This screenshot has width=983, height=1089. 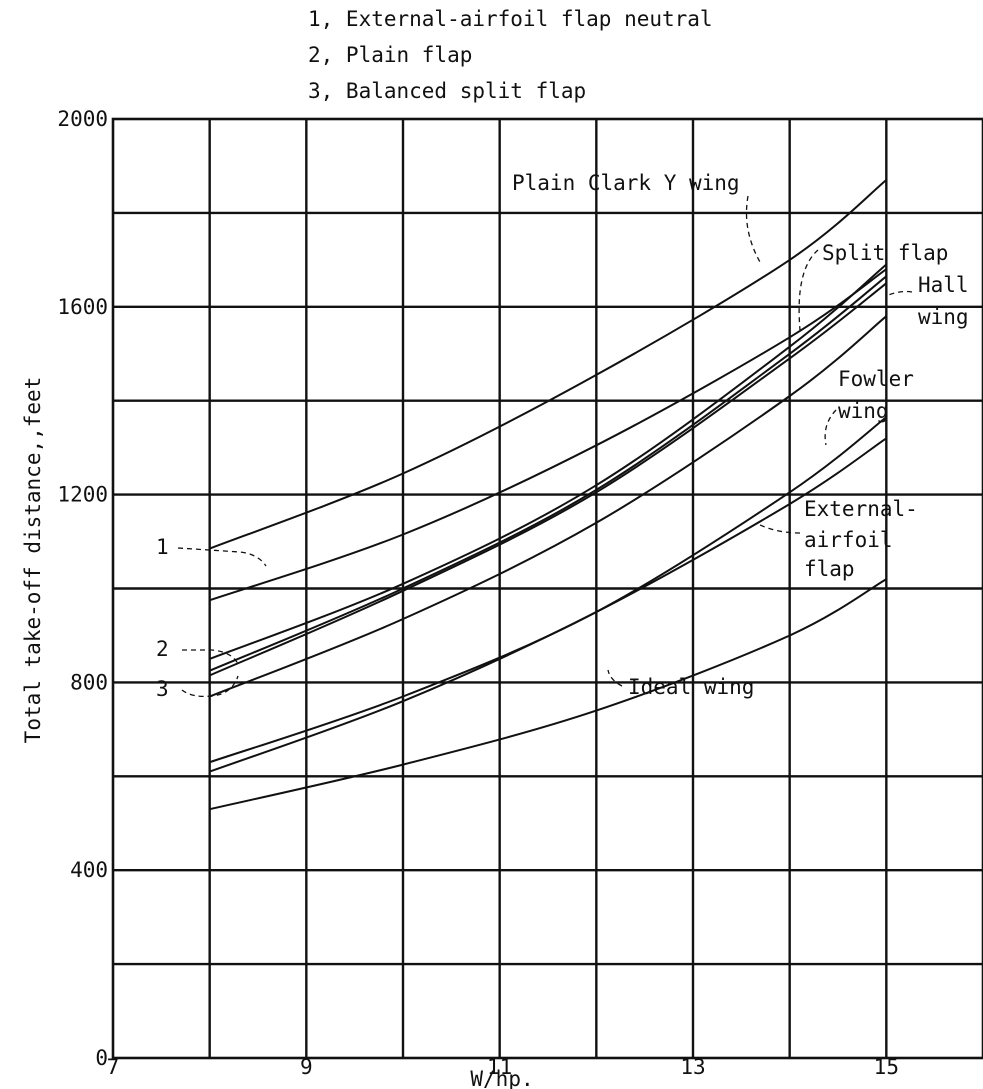 What do you see at coordinates (780, 529) in the screenshot?
I see `leader-external-airfoil` at bounding box center [780, 529].